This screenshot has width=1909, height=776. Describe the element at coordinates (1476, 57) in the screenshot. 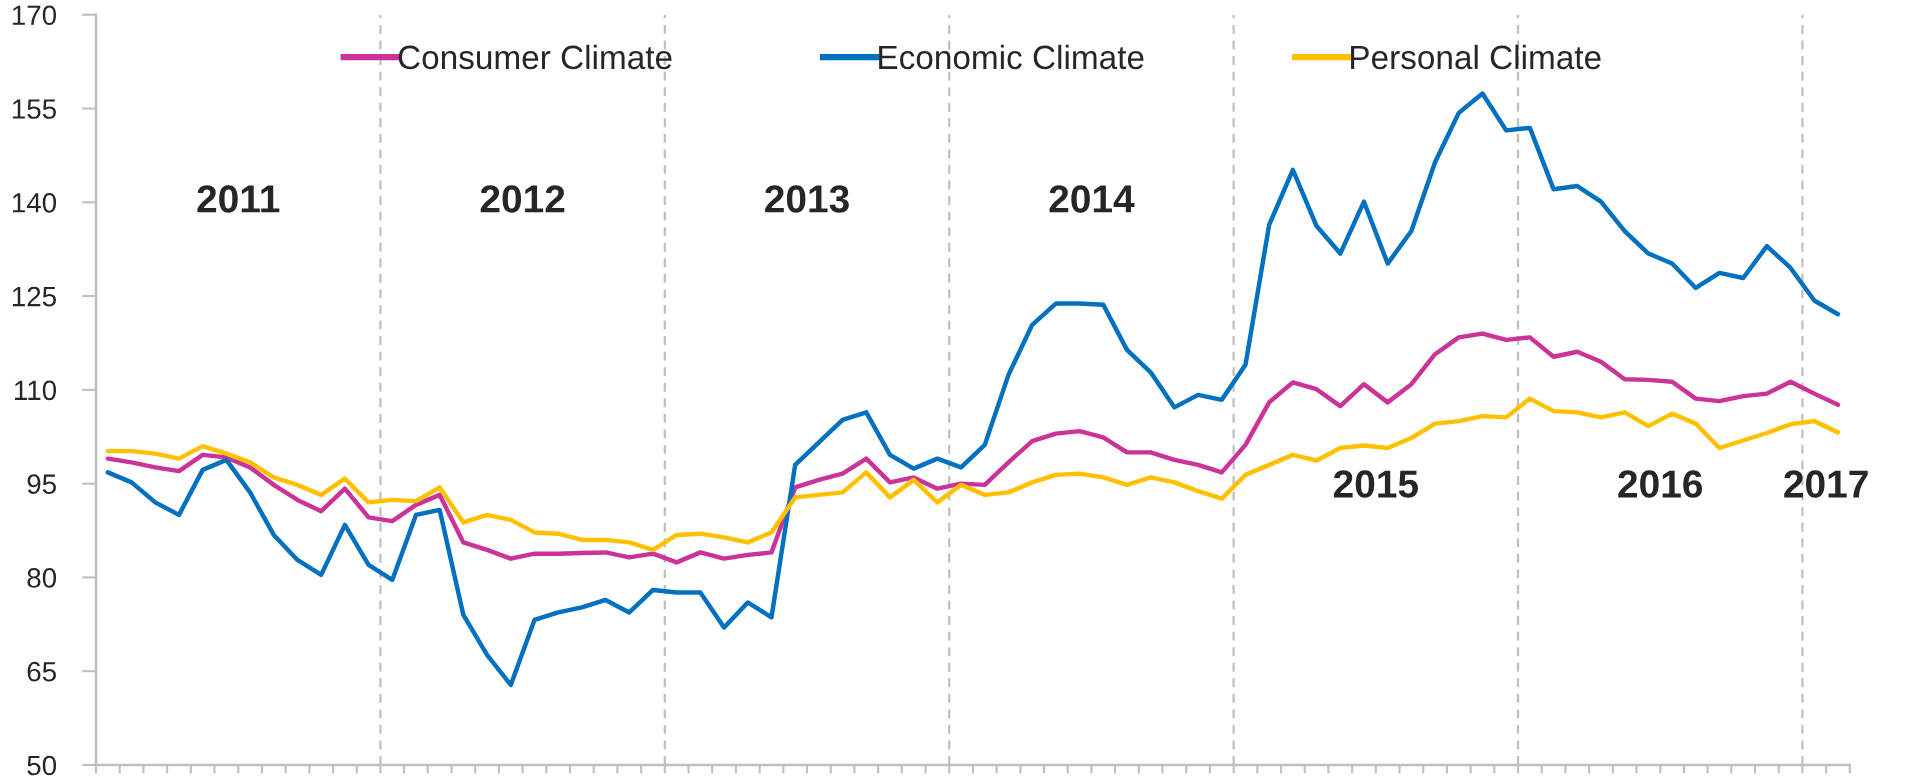

I see `legend-label: Personal Climate` at that location.